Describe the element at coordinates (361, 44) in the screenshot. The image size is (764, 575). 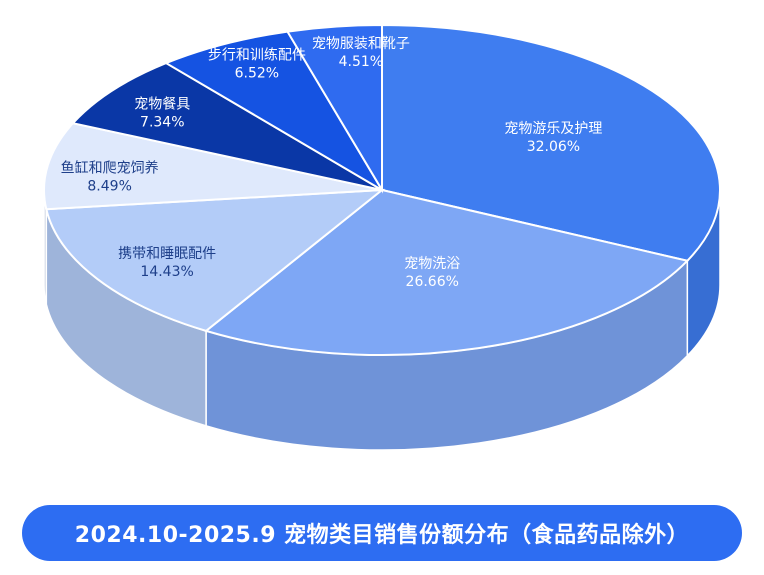
I see `slice-label-6: 宠物服装和靴子` at that location.